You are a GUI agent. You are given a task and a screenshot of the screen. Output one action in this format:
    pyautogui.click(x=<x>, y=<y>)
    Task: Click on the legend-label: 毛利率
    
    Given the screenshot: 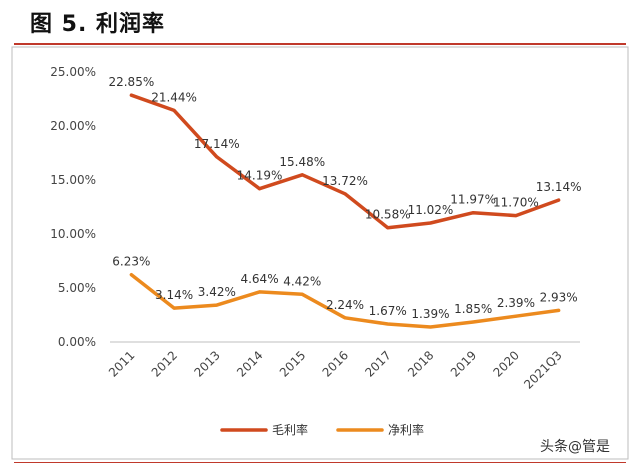 What is the action you would take?
    pyautogui.click(x=290, y=429)
    